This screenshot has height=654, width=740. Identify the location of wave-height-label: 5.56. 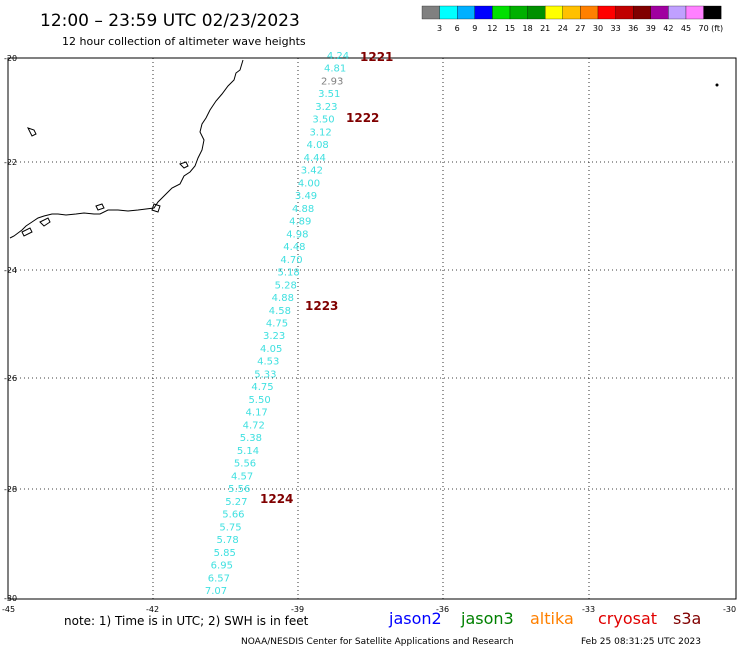
(245, 464).